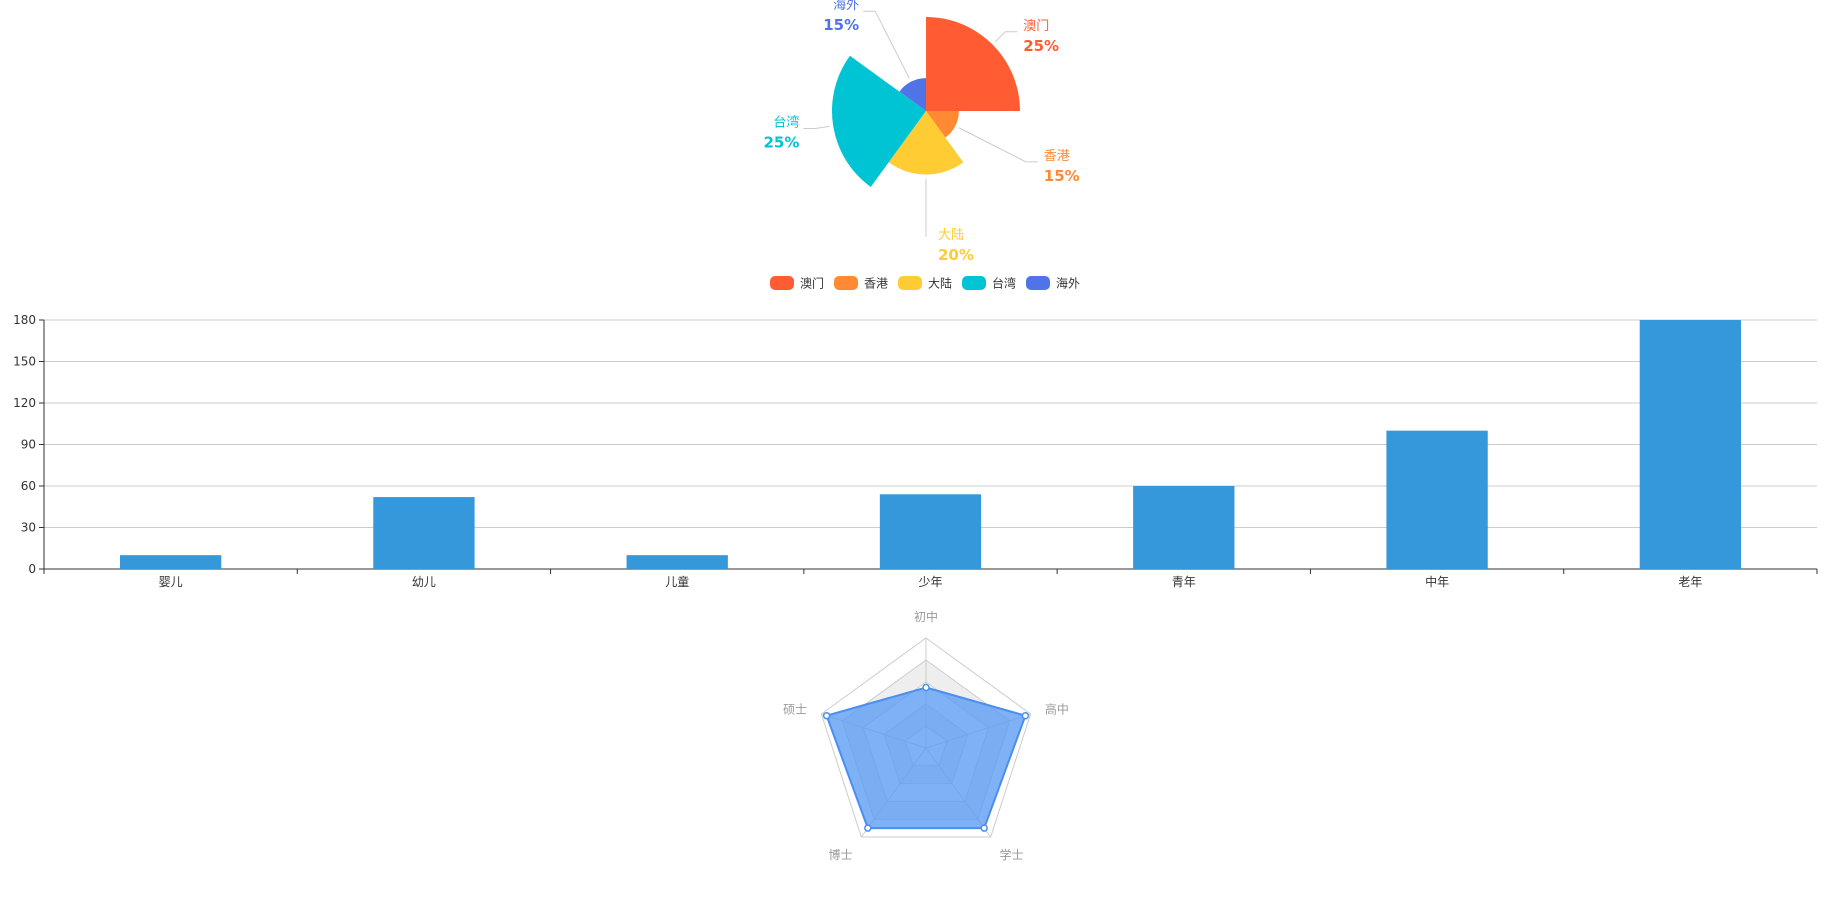 The width and height of the screenshot is (1827, 915). Describe the element at coordinates (786, 123) in the screenshot. I see `pie-label-name-3: 台湾` at that location.